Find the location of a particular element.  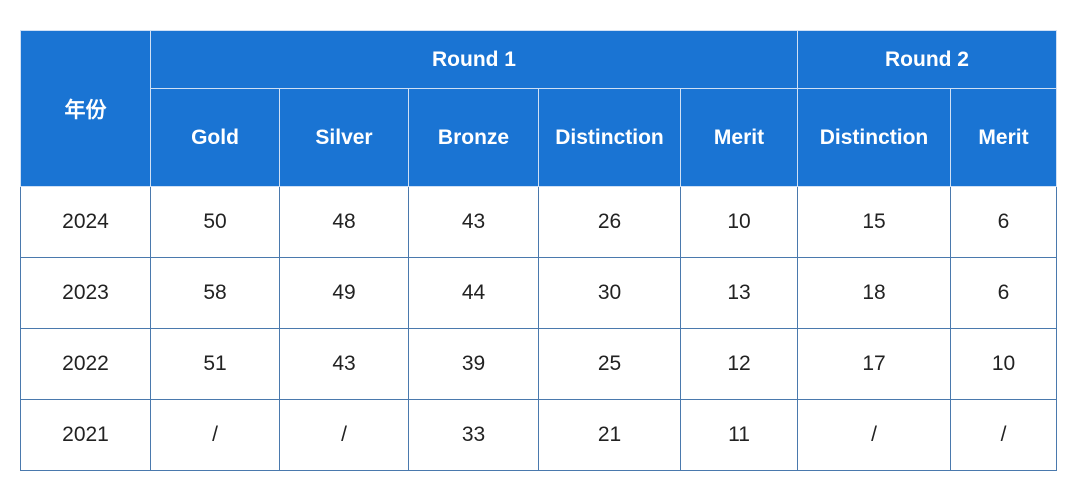

value-cell: 18 is located at coordinates (874, 293).